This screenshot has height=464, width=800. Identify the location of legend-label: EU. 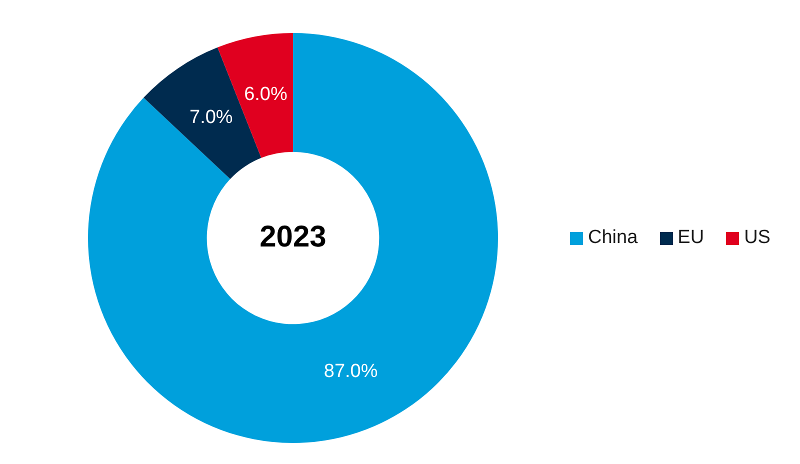
(691, 238).